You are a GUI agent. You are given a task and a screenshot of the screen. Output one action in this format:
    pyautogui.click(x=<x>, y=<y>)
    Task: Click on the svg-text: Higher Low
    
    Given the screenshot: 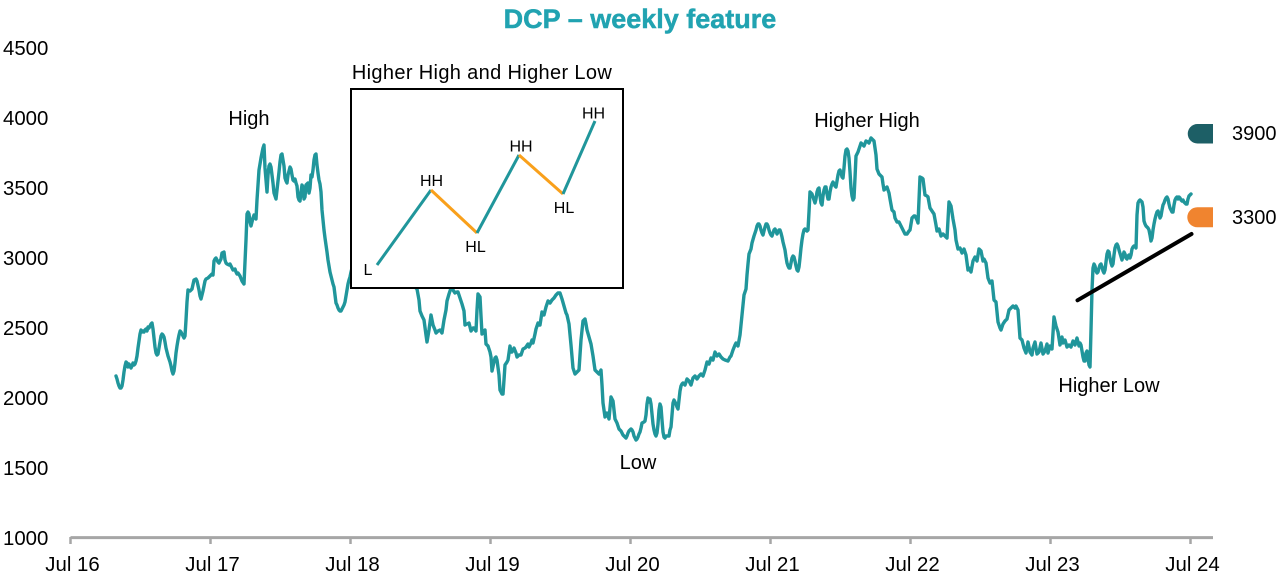 What is the action you would take?
    pyautogui.click(x=1109, y=386)
    